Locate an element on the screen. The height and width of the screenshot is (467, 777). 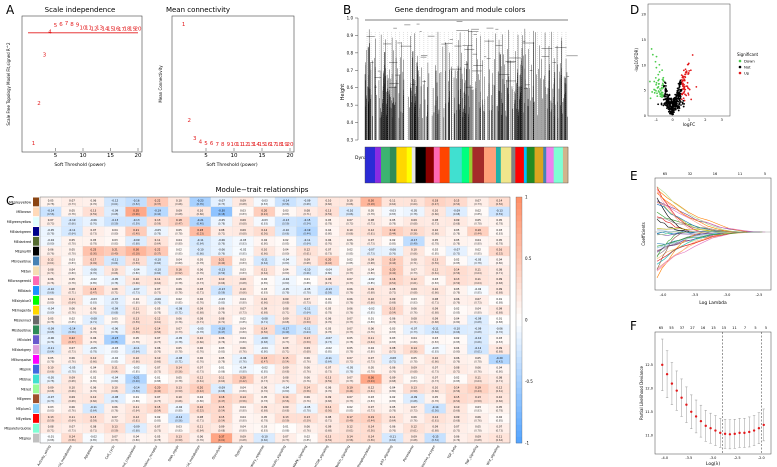
module-row-label: MEred is located at coordinates (26, 389).